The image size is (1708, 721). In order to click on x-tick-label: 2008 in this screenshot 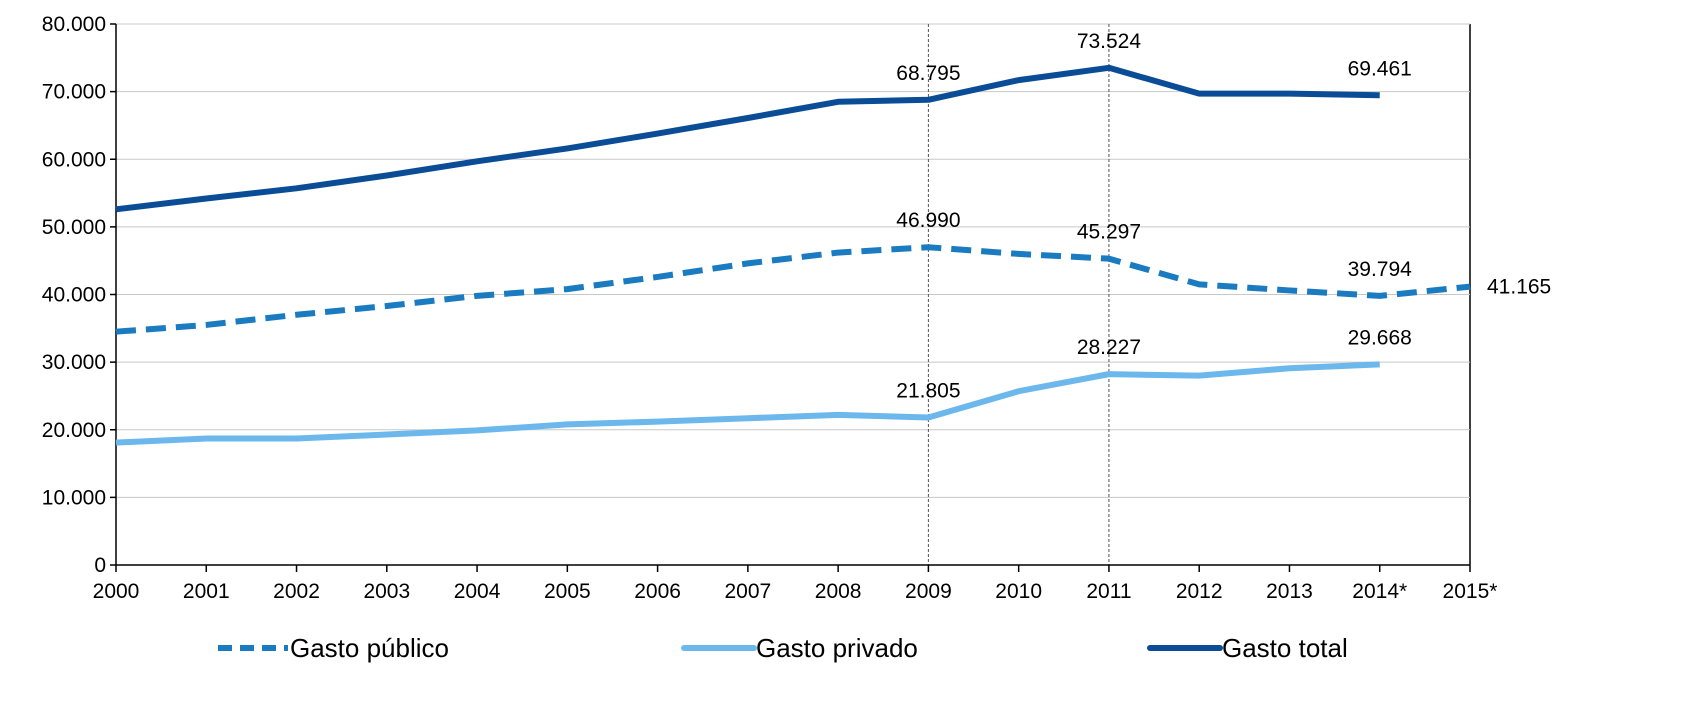, I will do `click(838, 591)`.